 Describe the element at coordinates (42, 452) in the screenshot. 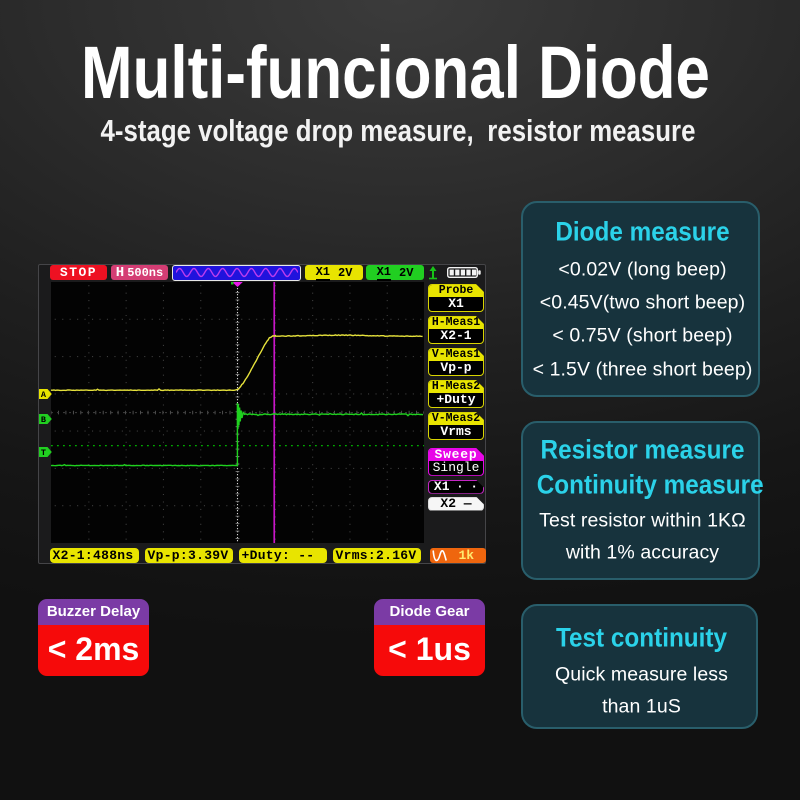

I see `svg-text: T` at that location.